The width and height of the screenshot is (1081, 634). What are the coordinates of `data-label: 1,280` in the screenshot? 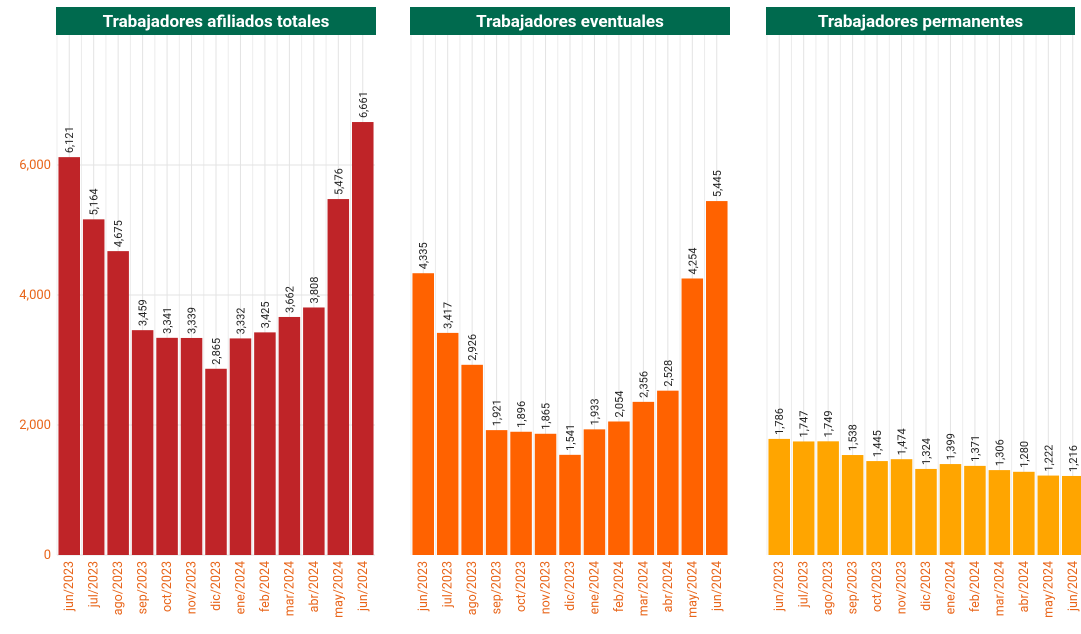 It's located at (1024, 454).